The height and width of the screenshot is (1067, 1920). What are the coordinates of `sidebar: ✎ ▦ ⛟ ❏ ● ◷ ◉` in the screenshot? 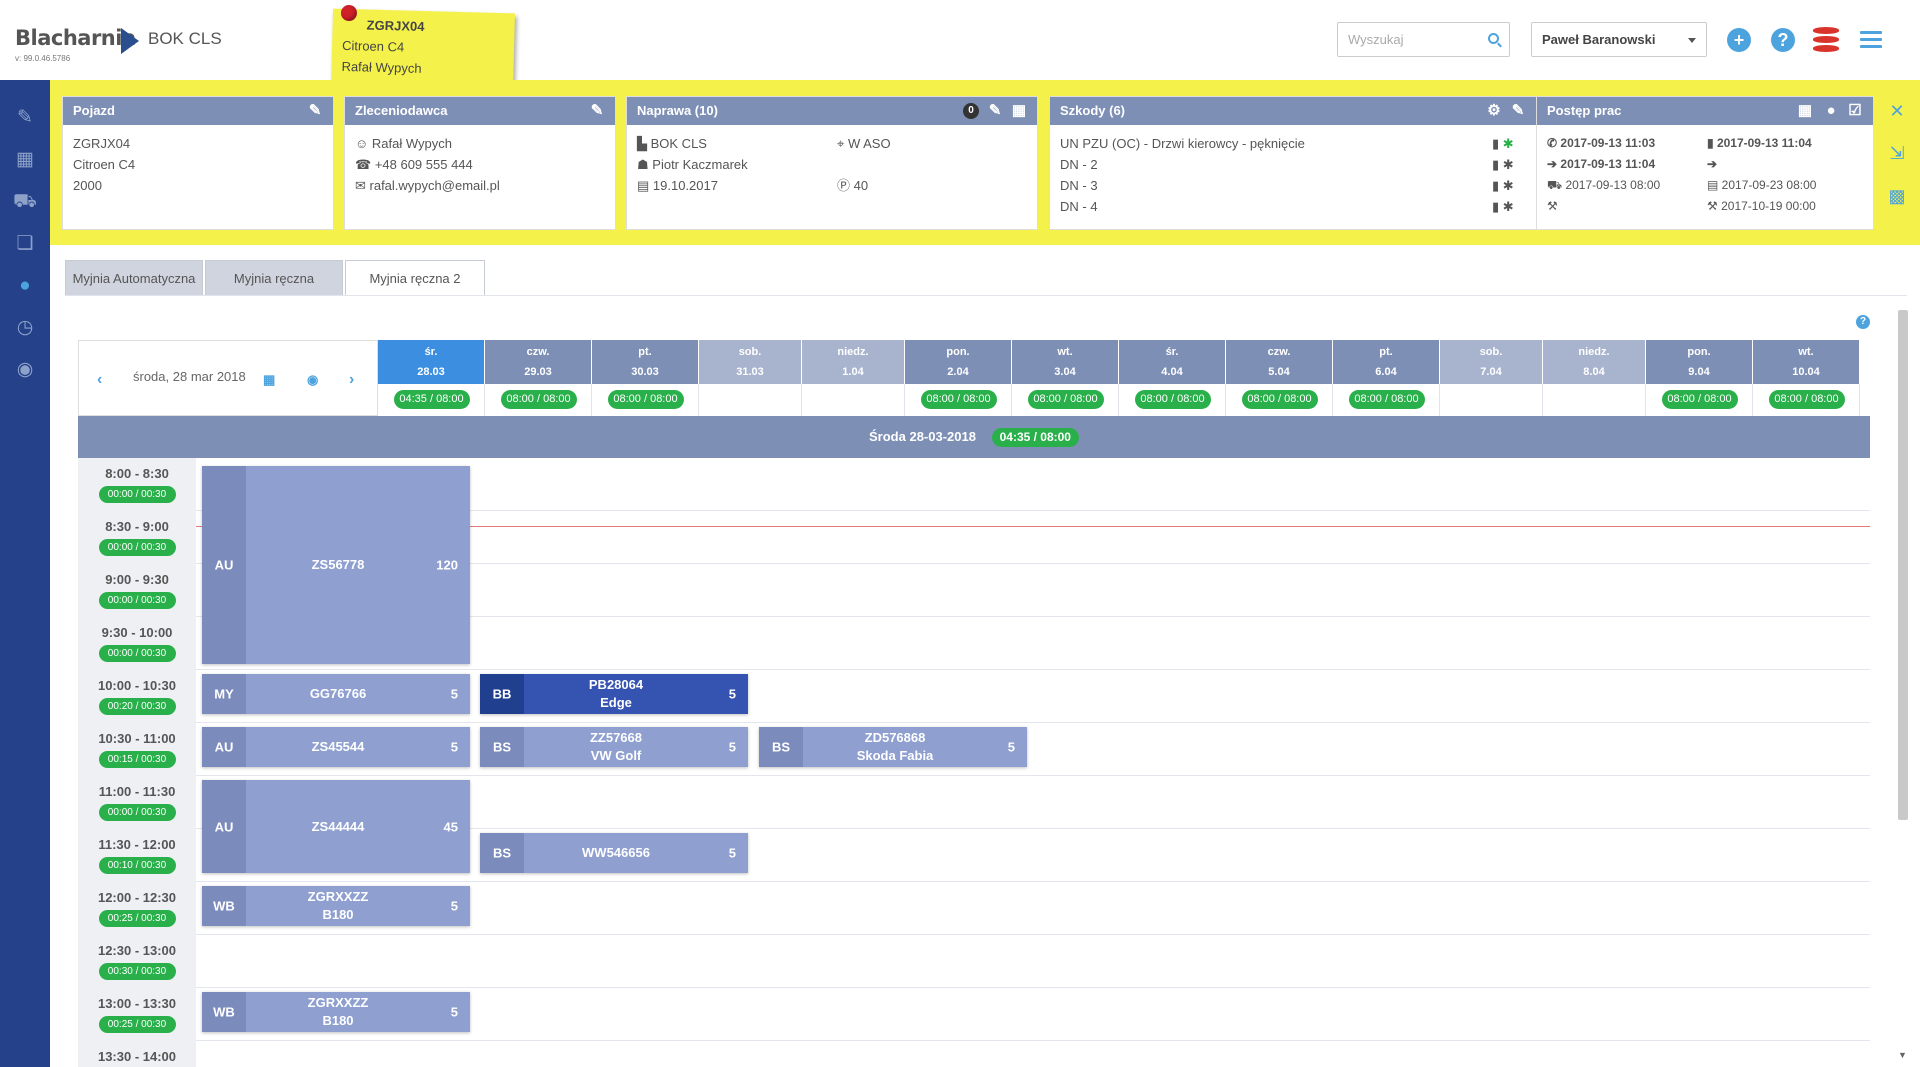 It's located at (25, 573).